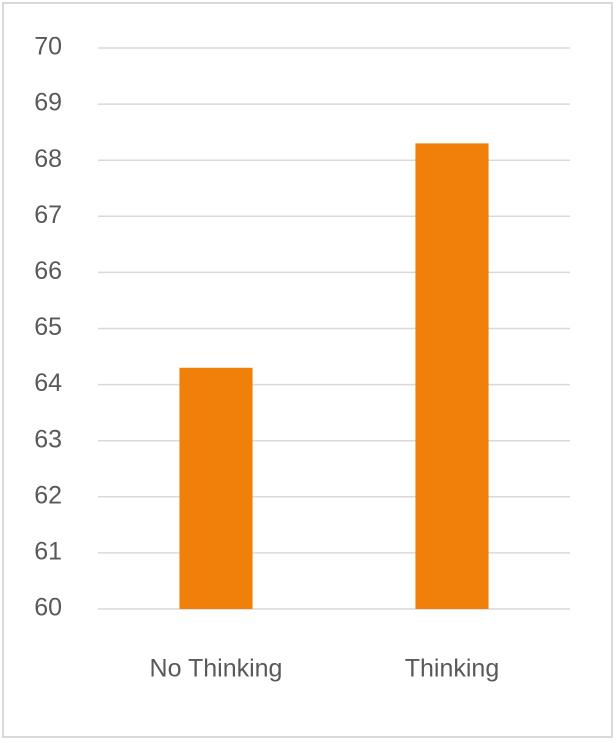 The image size is (616, 742). Describe the element at coordinates (48, 327) in the screenshot. I see `y-tick-label: 65` at that location.